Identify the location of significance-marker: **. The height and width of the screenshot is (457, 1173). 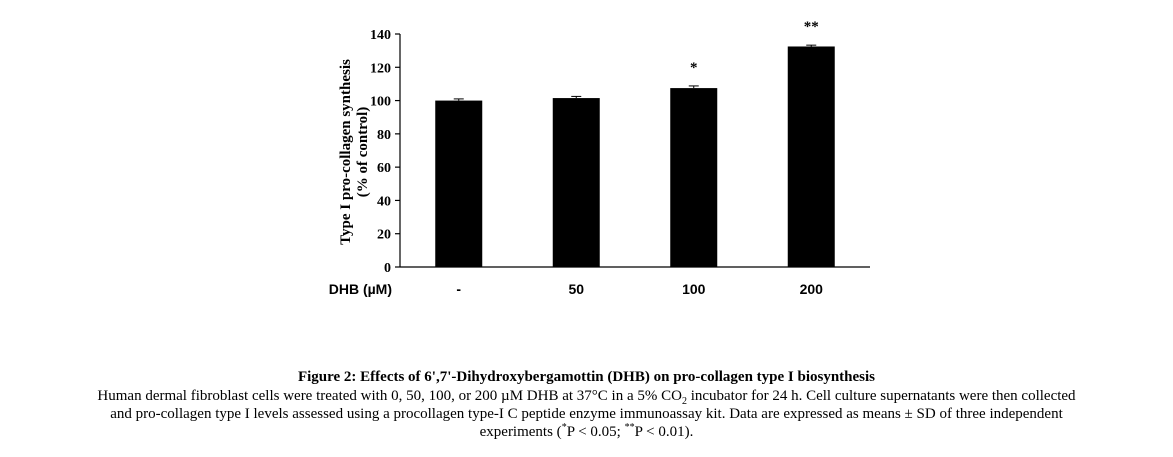
(811, 27).